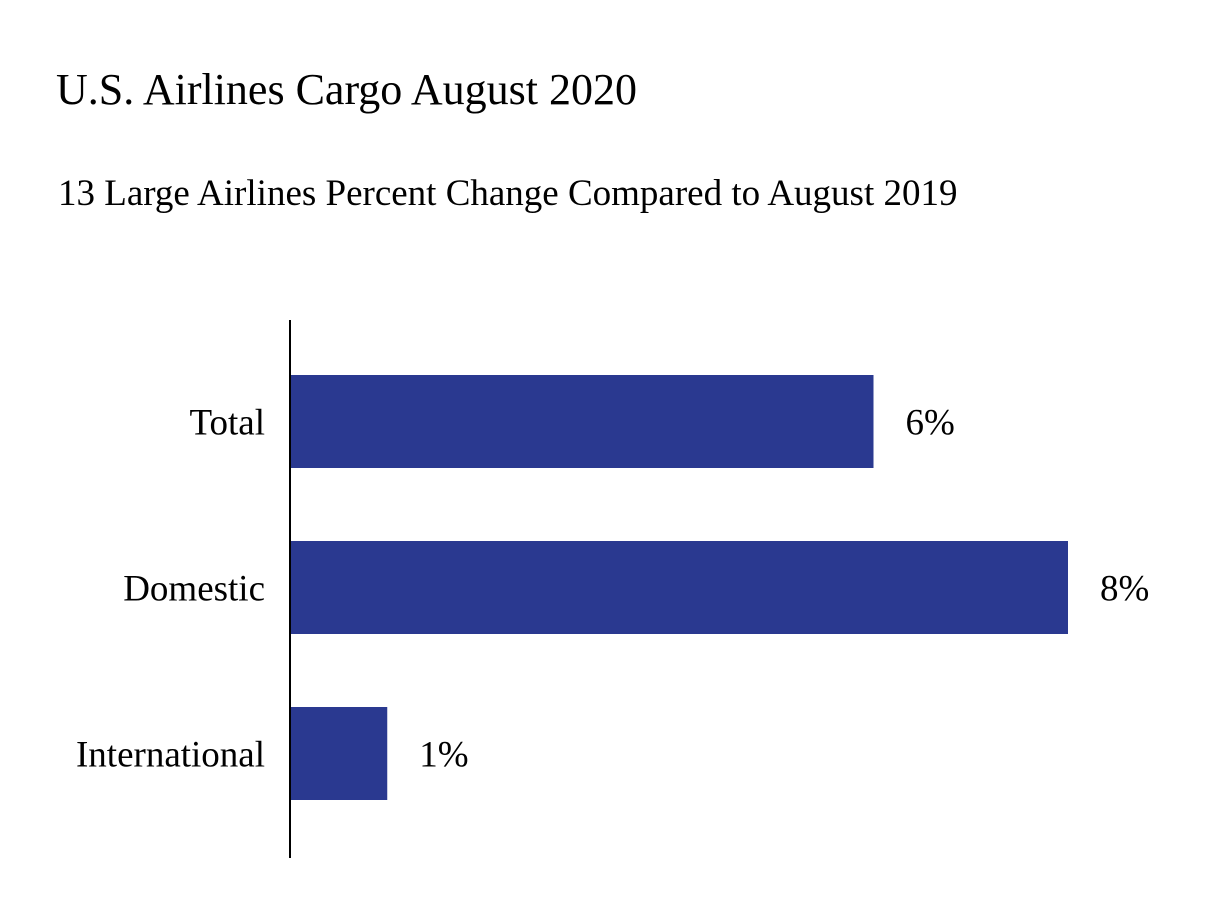  What do you see at coordinates (347, 89) in the screenshot?
I see `chart-title: U.S. Airlines Cargo August 2020` at bounding box center [347, 89].